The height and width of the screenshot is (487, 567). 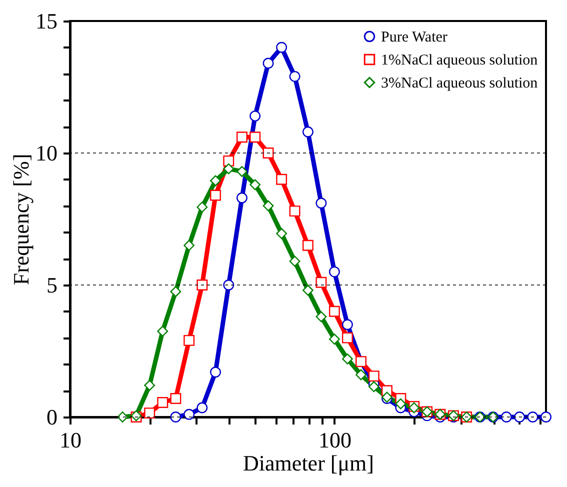 I want to click on y-axis-title: Frequency [%], so click(x=21, y=220).